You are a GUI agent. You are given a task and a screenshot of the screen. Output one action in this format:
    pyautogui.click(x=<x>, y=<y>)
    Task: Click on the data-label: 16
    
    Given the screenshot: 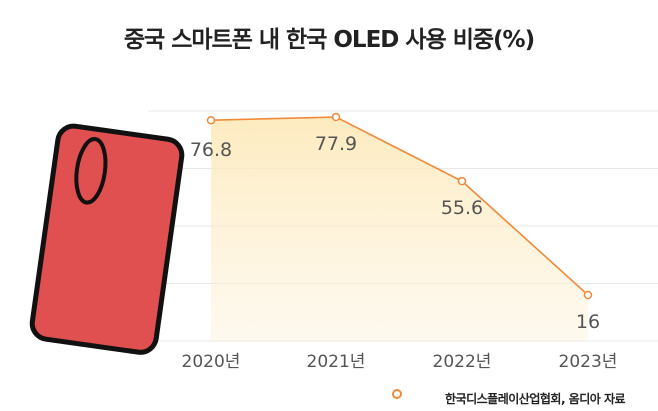 What is the action you would take?
    pyautogui.click(x=588, y=322)
    